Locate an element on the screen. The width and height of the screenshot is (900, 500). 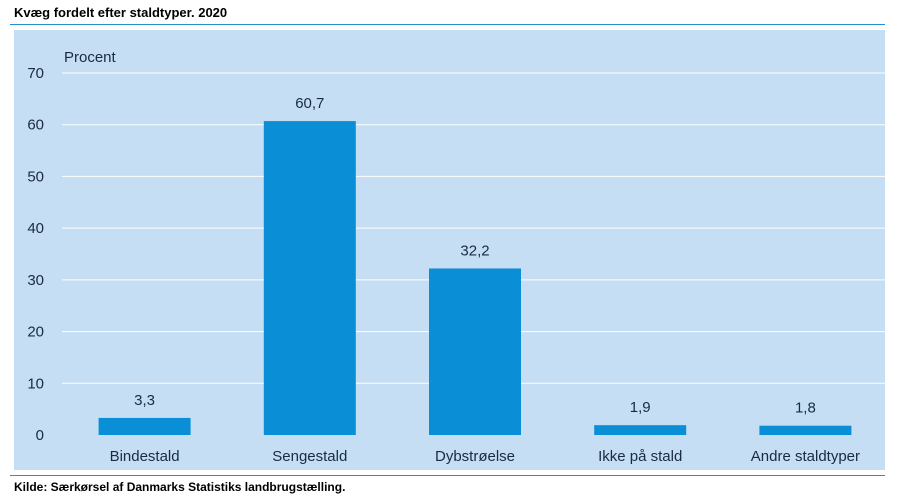
bottom-rule is located at coordinates (447, 475).